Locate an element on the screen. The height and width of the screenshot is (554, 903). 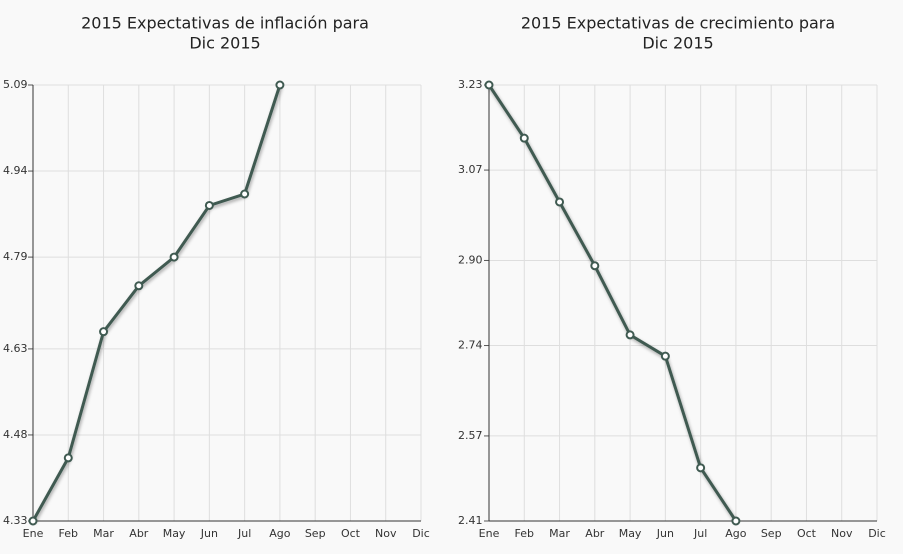
y-tick-label: 2.41 is located at coordinates (470, 520).